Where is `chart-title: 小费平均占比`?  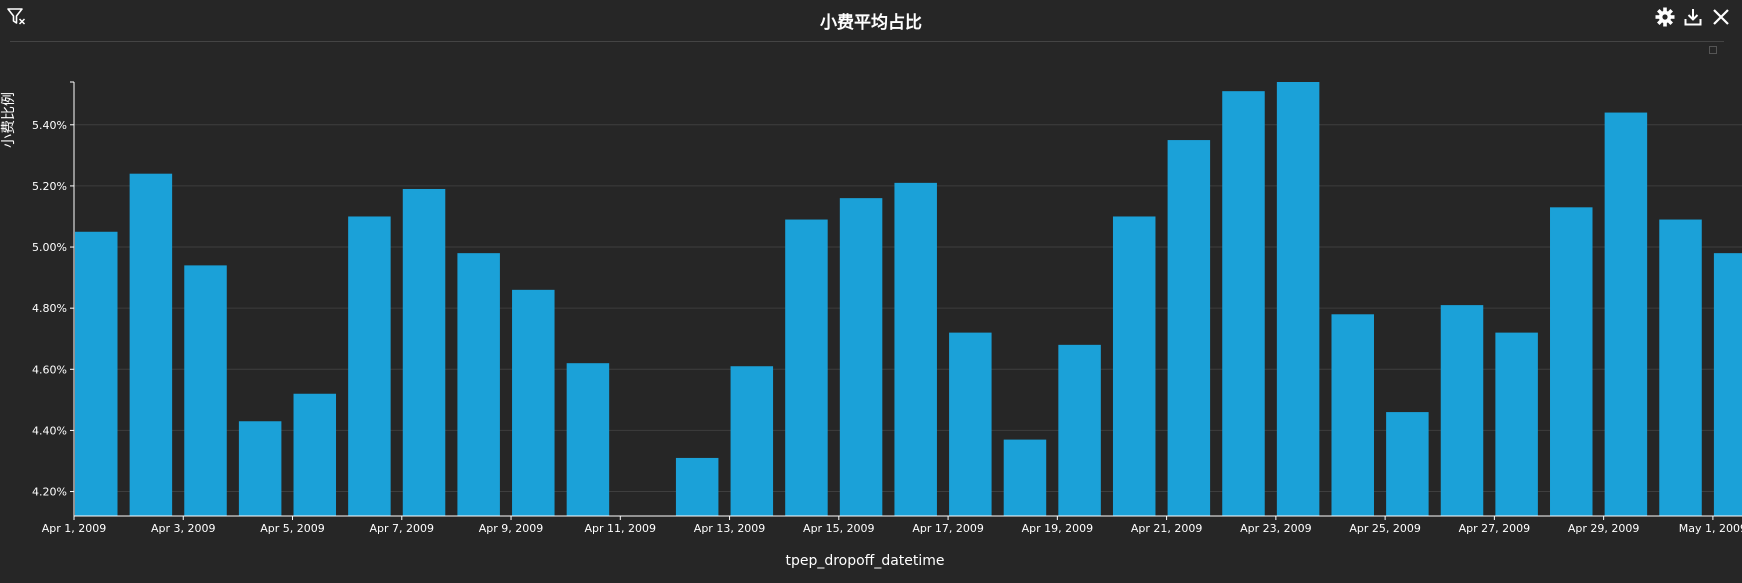
chart-title: 小费平均占比 is located at coordinates (871, 23).